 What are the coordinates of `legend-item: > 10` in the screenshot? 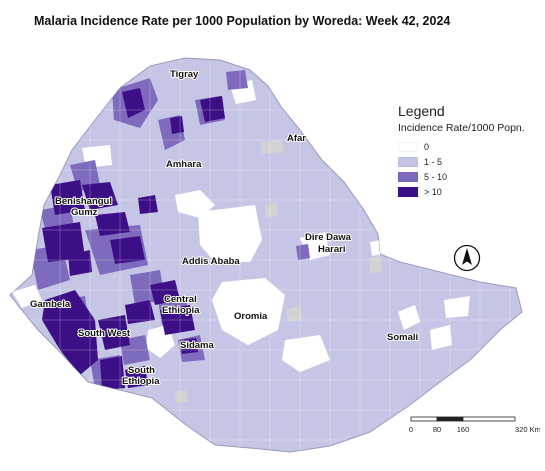 It's located at (461, 192).